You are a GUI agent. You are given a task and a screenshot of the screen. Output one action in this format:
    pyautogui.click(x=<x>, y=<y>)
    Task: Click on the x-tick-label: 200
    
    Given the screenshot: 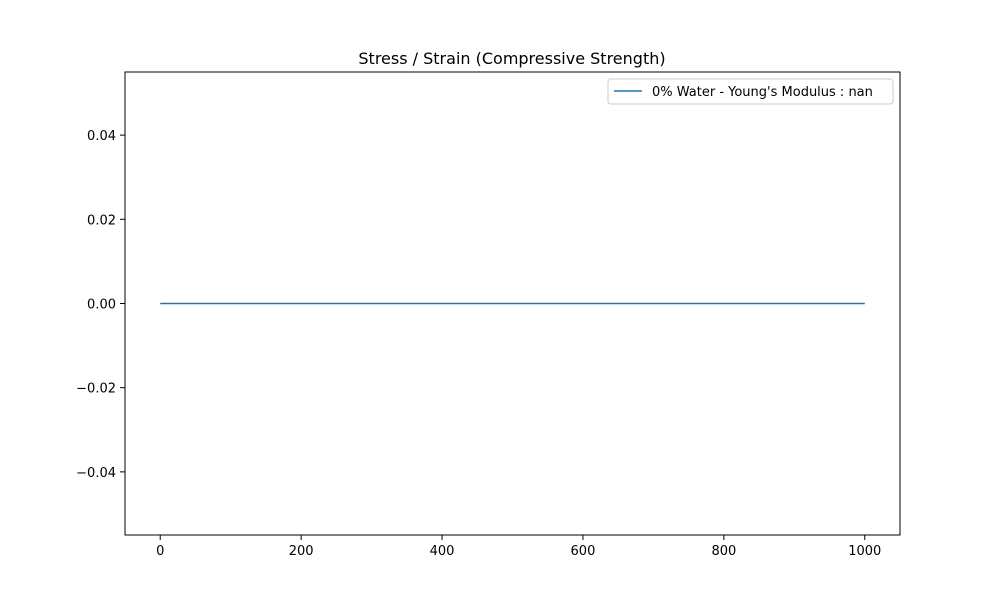 What is the action you would take?
    pyautogui.click(x=301, y=551)
    